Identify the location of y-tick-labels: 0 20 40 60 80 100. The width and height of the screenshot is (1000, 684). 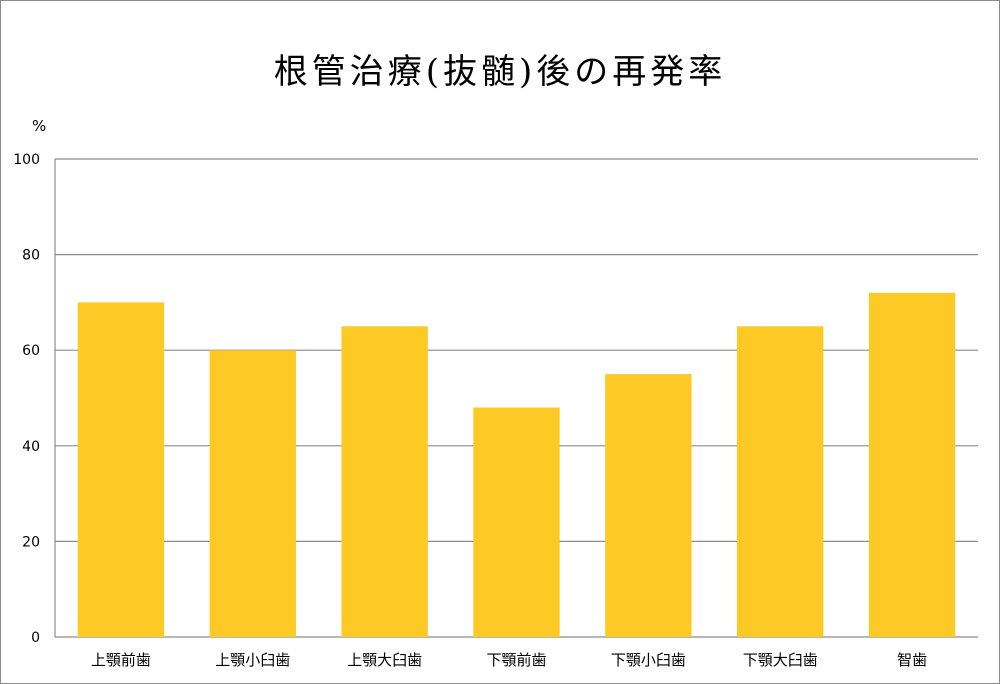
(26, 399).